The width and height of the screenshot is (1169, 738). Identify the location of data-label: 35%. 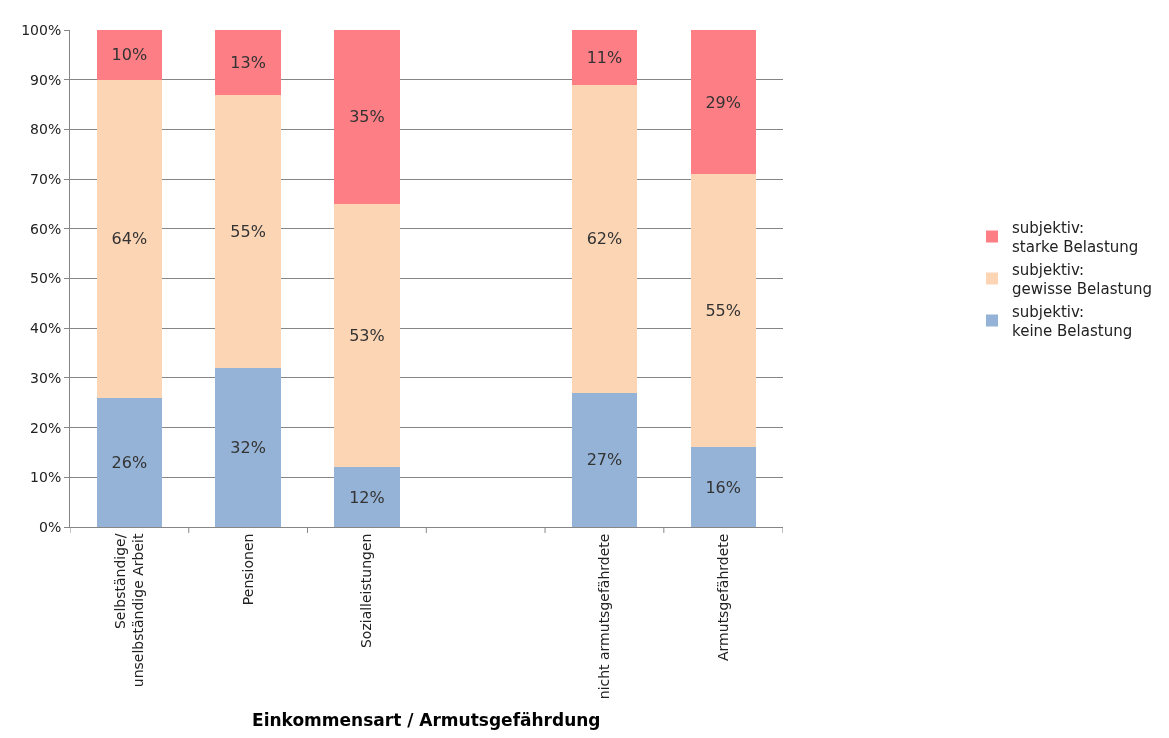
(367, 117).